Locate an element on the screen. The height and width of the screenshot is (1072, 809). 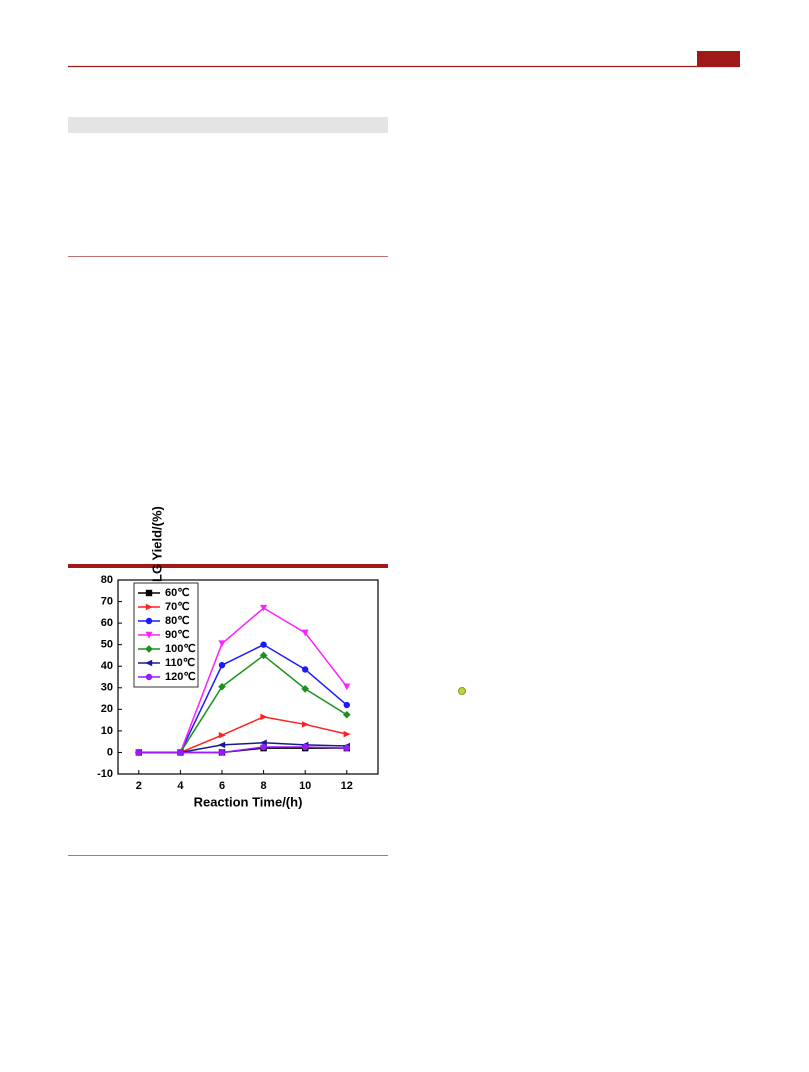
x-tick-label: 12 is located at coordinates (347, 786).